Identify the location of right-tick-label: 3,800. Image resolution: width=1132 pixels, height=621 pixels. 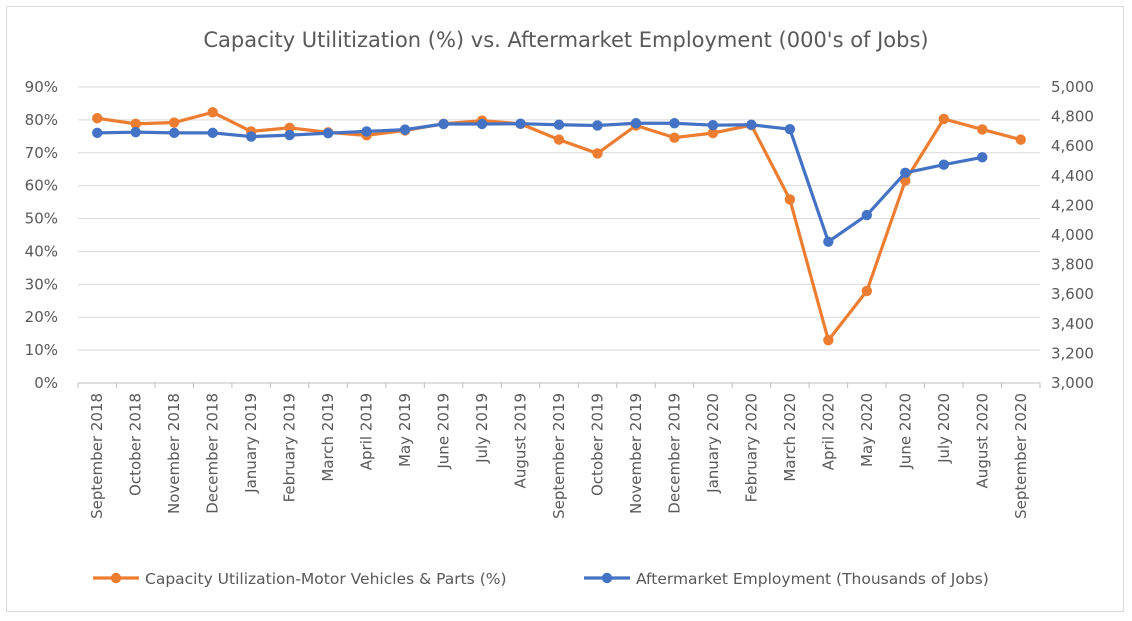
(1072, 265).